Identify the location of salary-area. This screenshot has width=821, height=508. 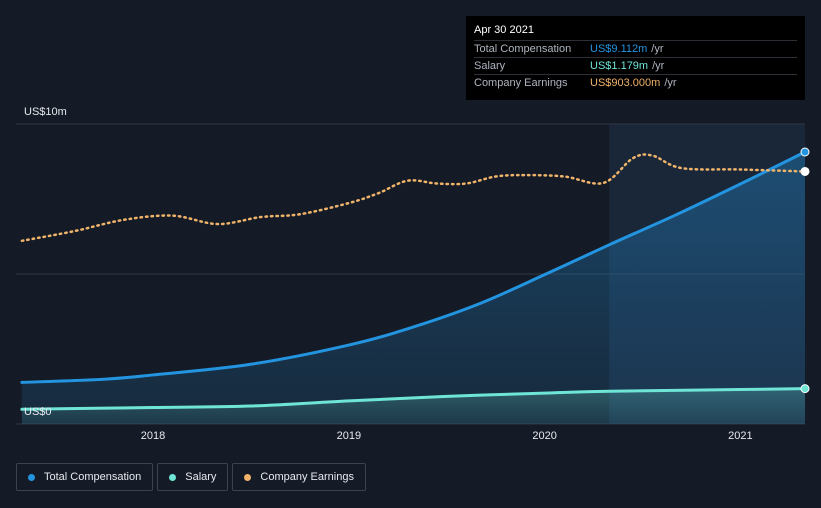
(413, 406).